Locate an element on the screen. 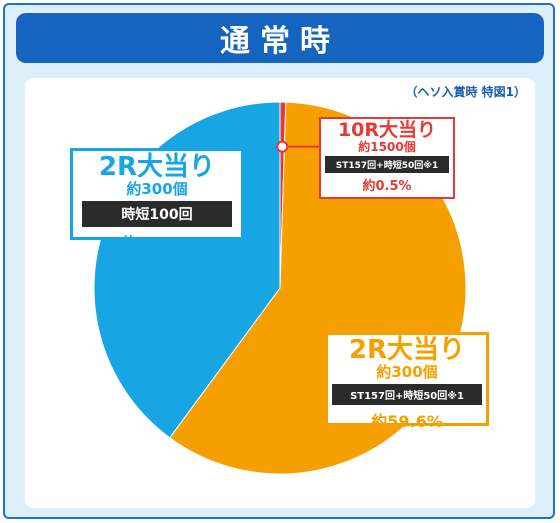  title-bar: 通常時 is located at coordinates (280, 38).